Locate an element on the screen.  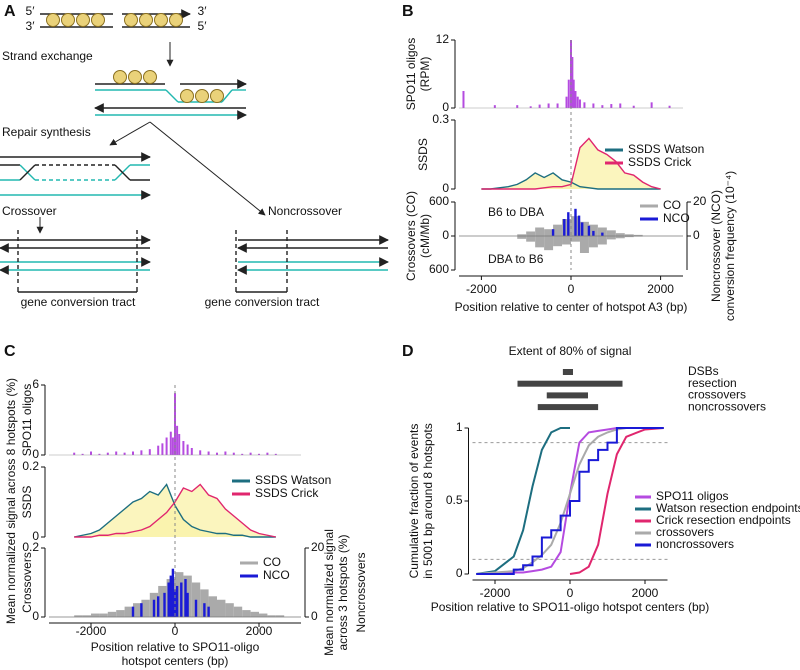
x-axis-label: Position relative to SPO11-oligo is located at coordinates (175, 647).